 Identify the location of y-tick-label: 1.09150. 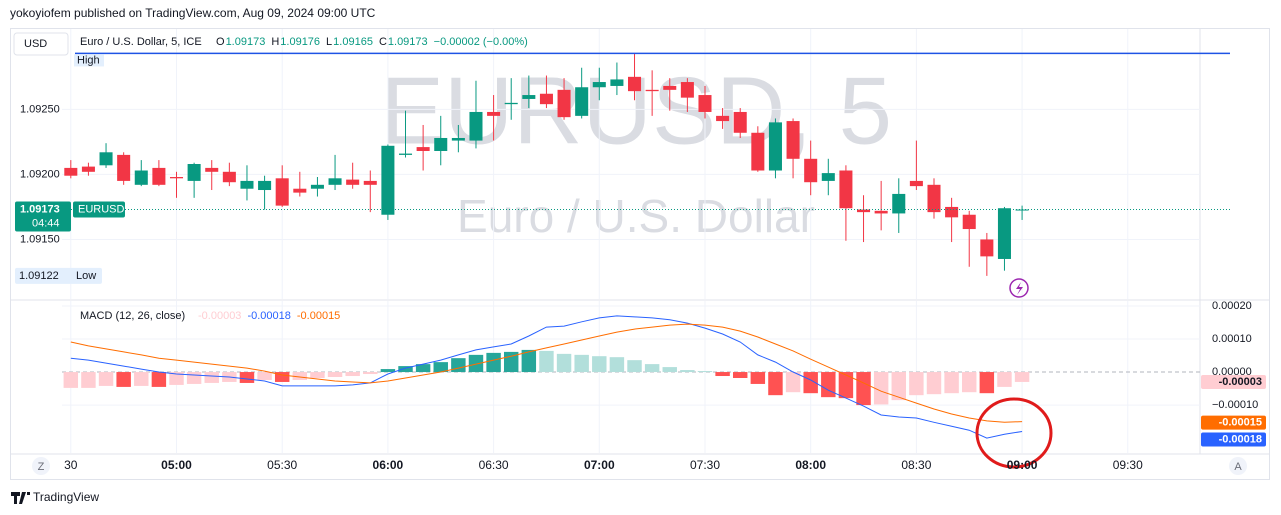
(40, 239).